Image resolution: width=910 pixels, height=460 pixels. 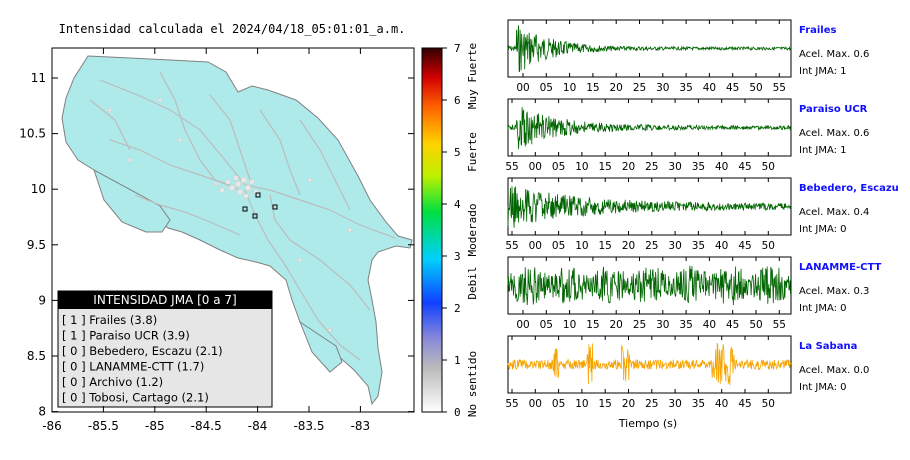 What do you see at coordinates (457, 412) in the screenshot?
I see `colorbar-tick: 0` at bounding box center [457, 412].